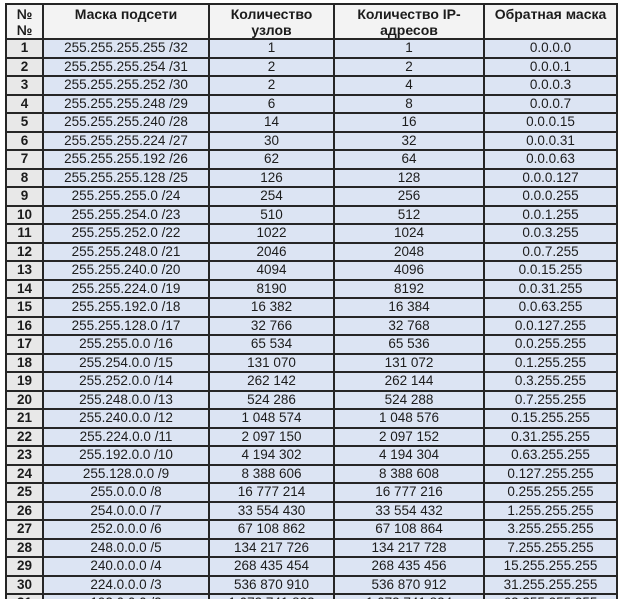 This screenshot has height=599, width=624. Describe the element at coordinates (550, 233) in the screenshot. I see `wildcard-mask-cell: 0.0.3.255` at that location.